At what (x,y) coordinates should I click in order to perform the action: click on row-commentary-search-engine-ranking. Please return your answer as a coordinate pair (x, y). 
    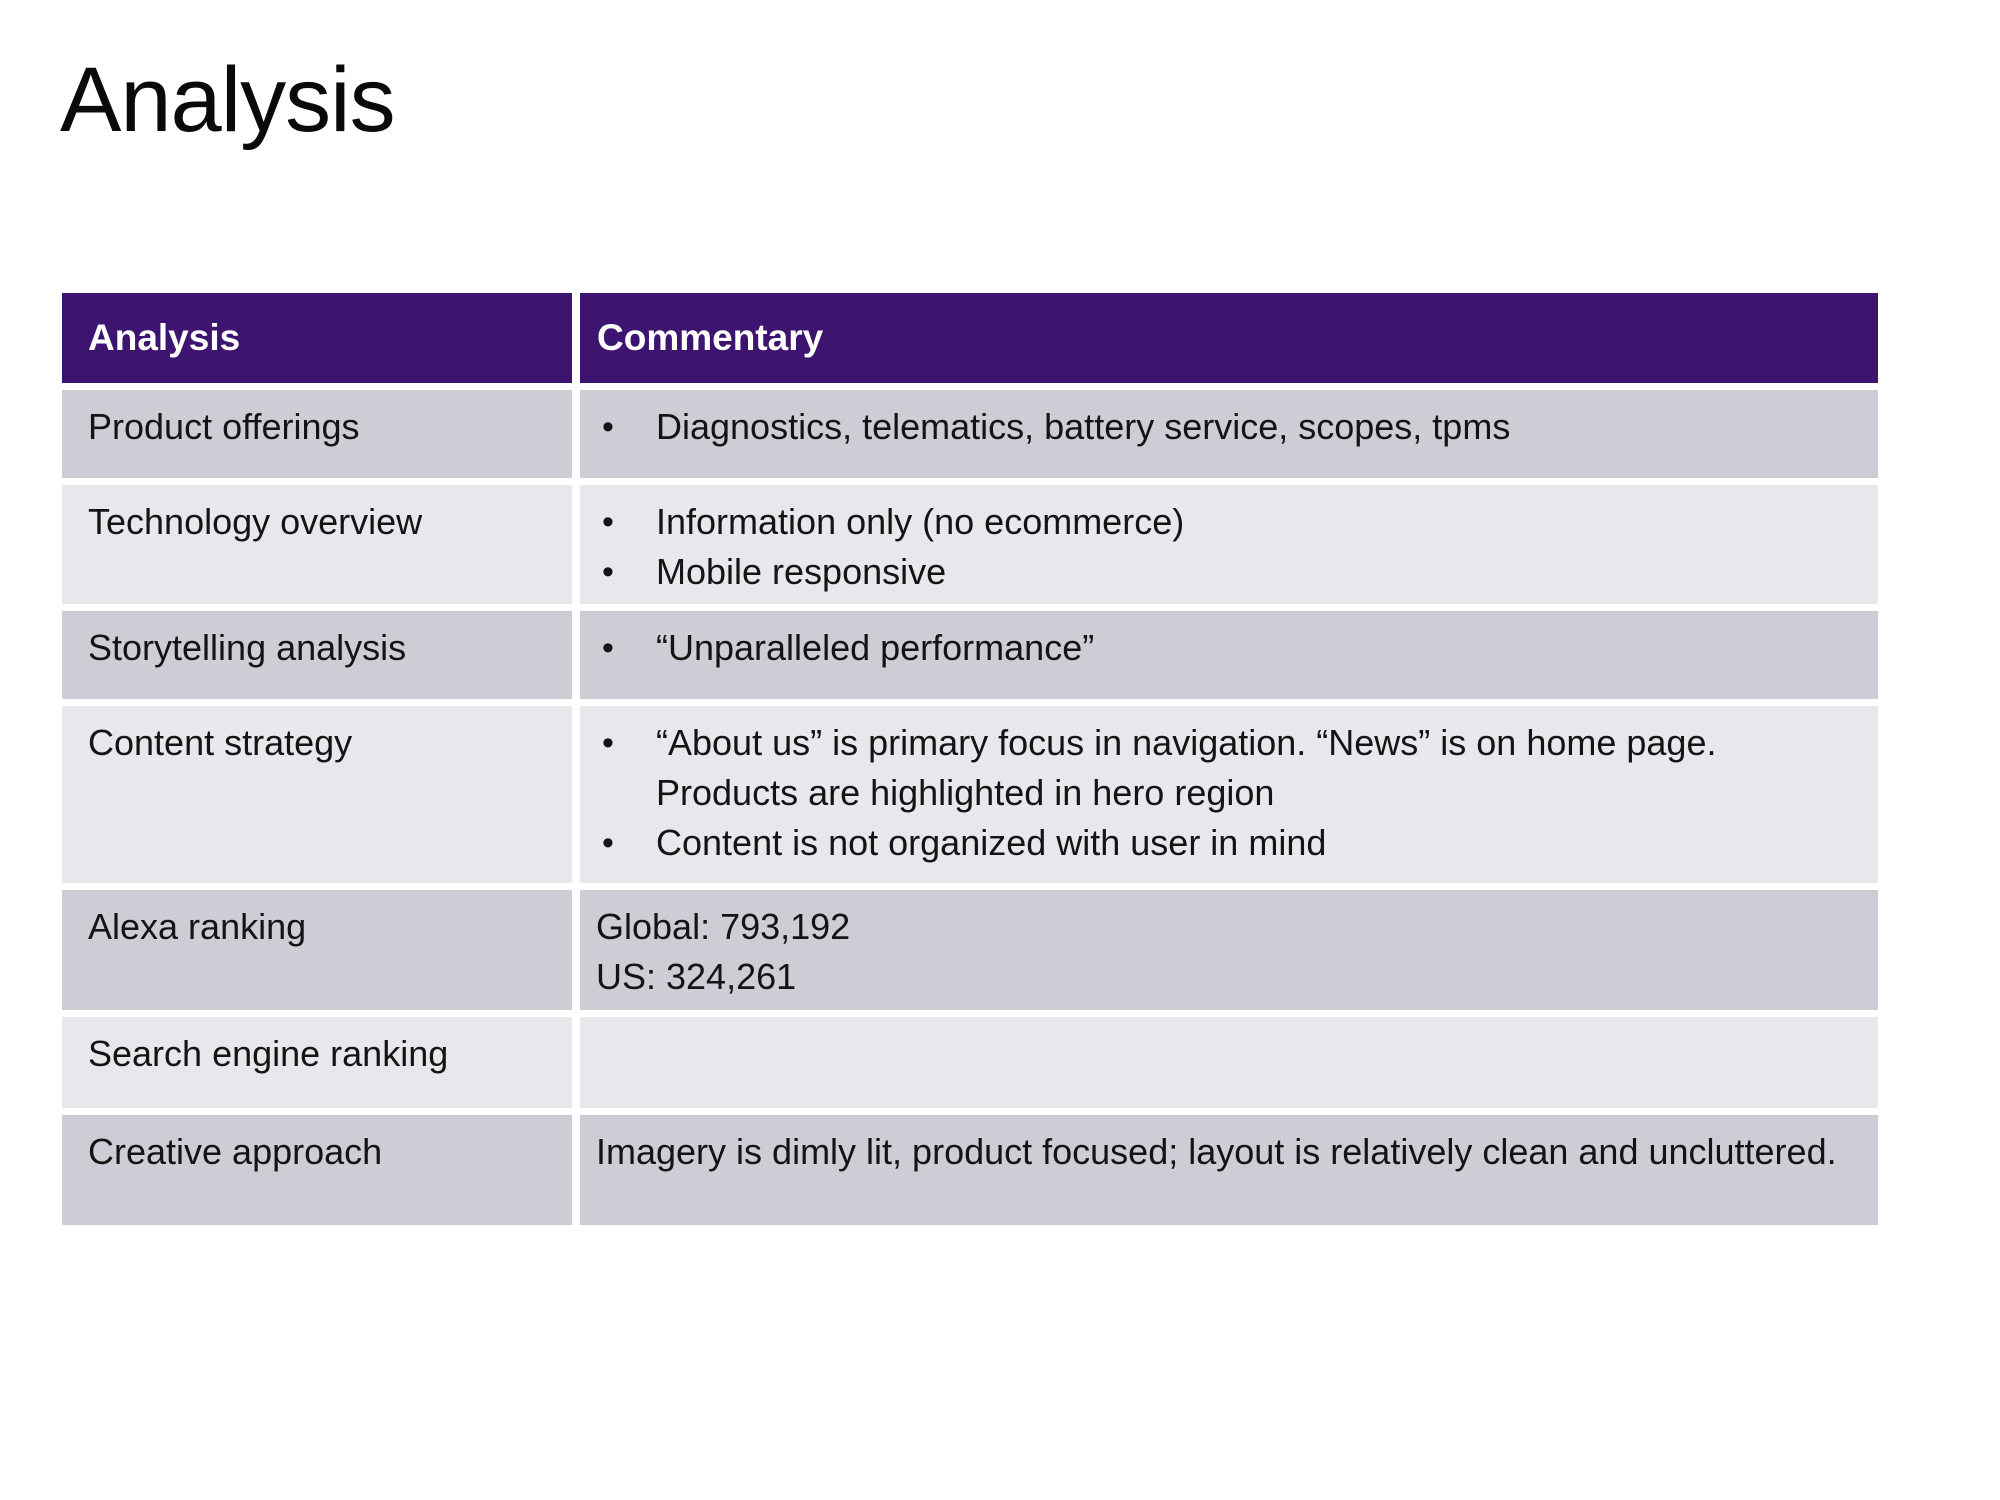
    Looking at the image, I should click on (1229, 1062).